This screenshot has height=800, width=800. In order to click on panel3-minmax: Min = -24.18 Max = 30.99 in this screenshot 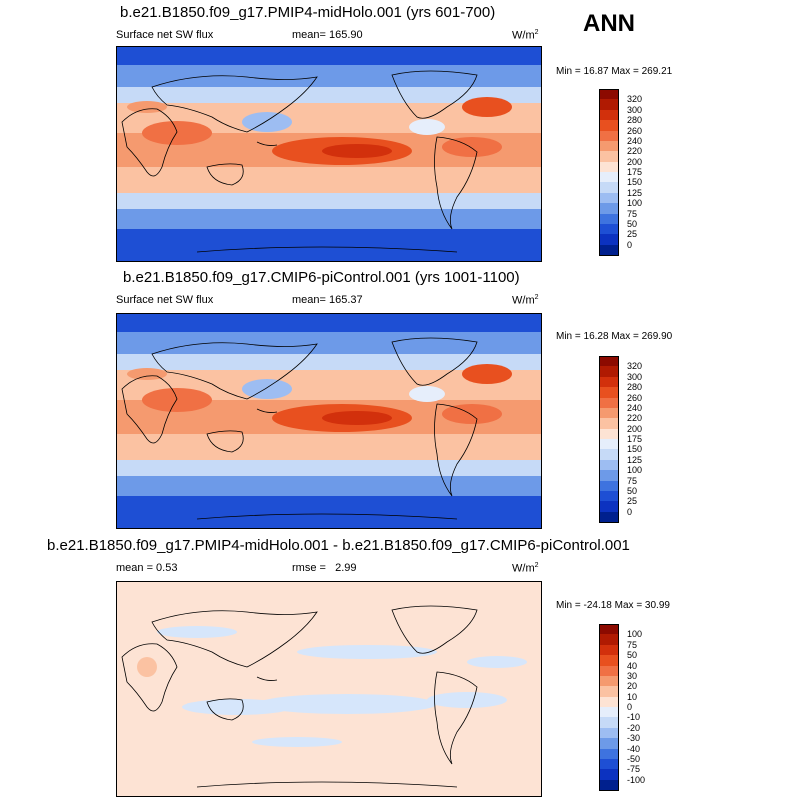, I will do `click(613, 605)`.